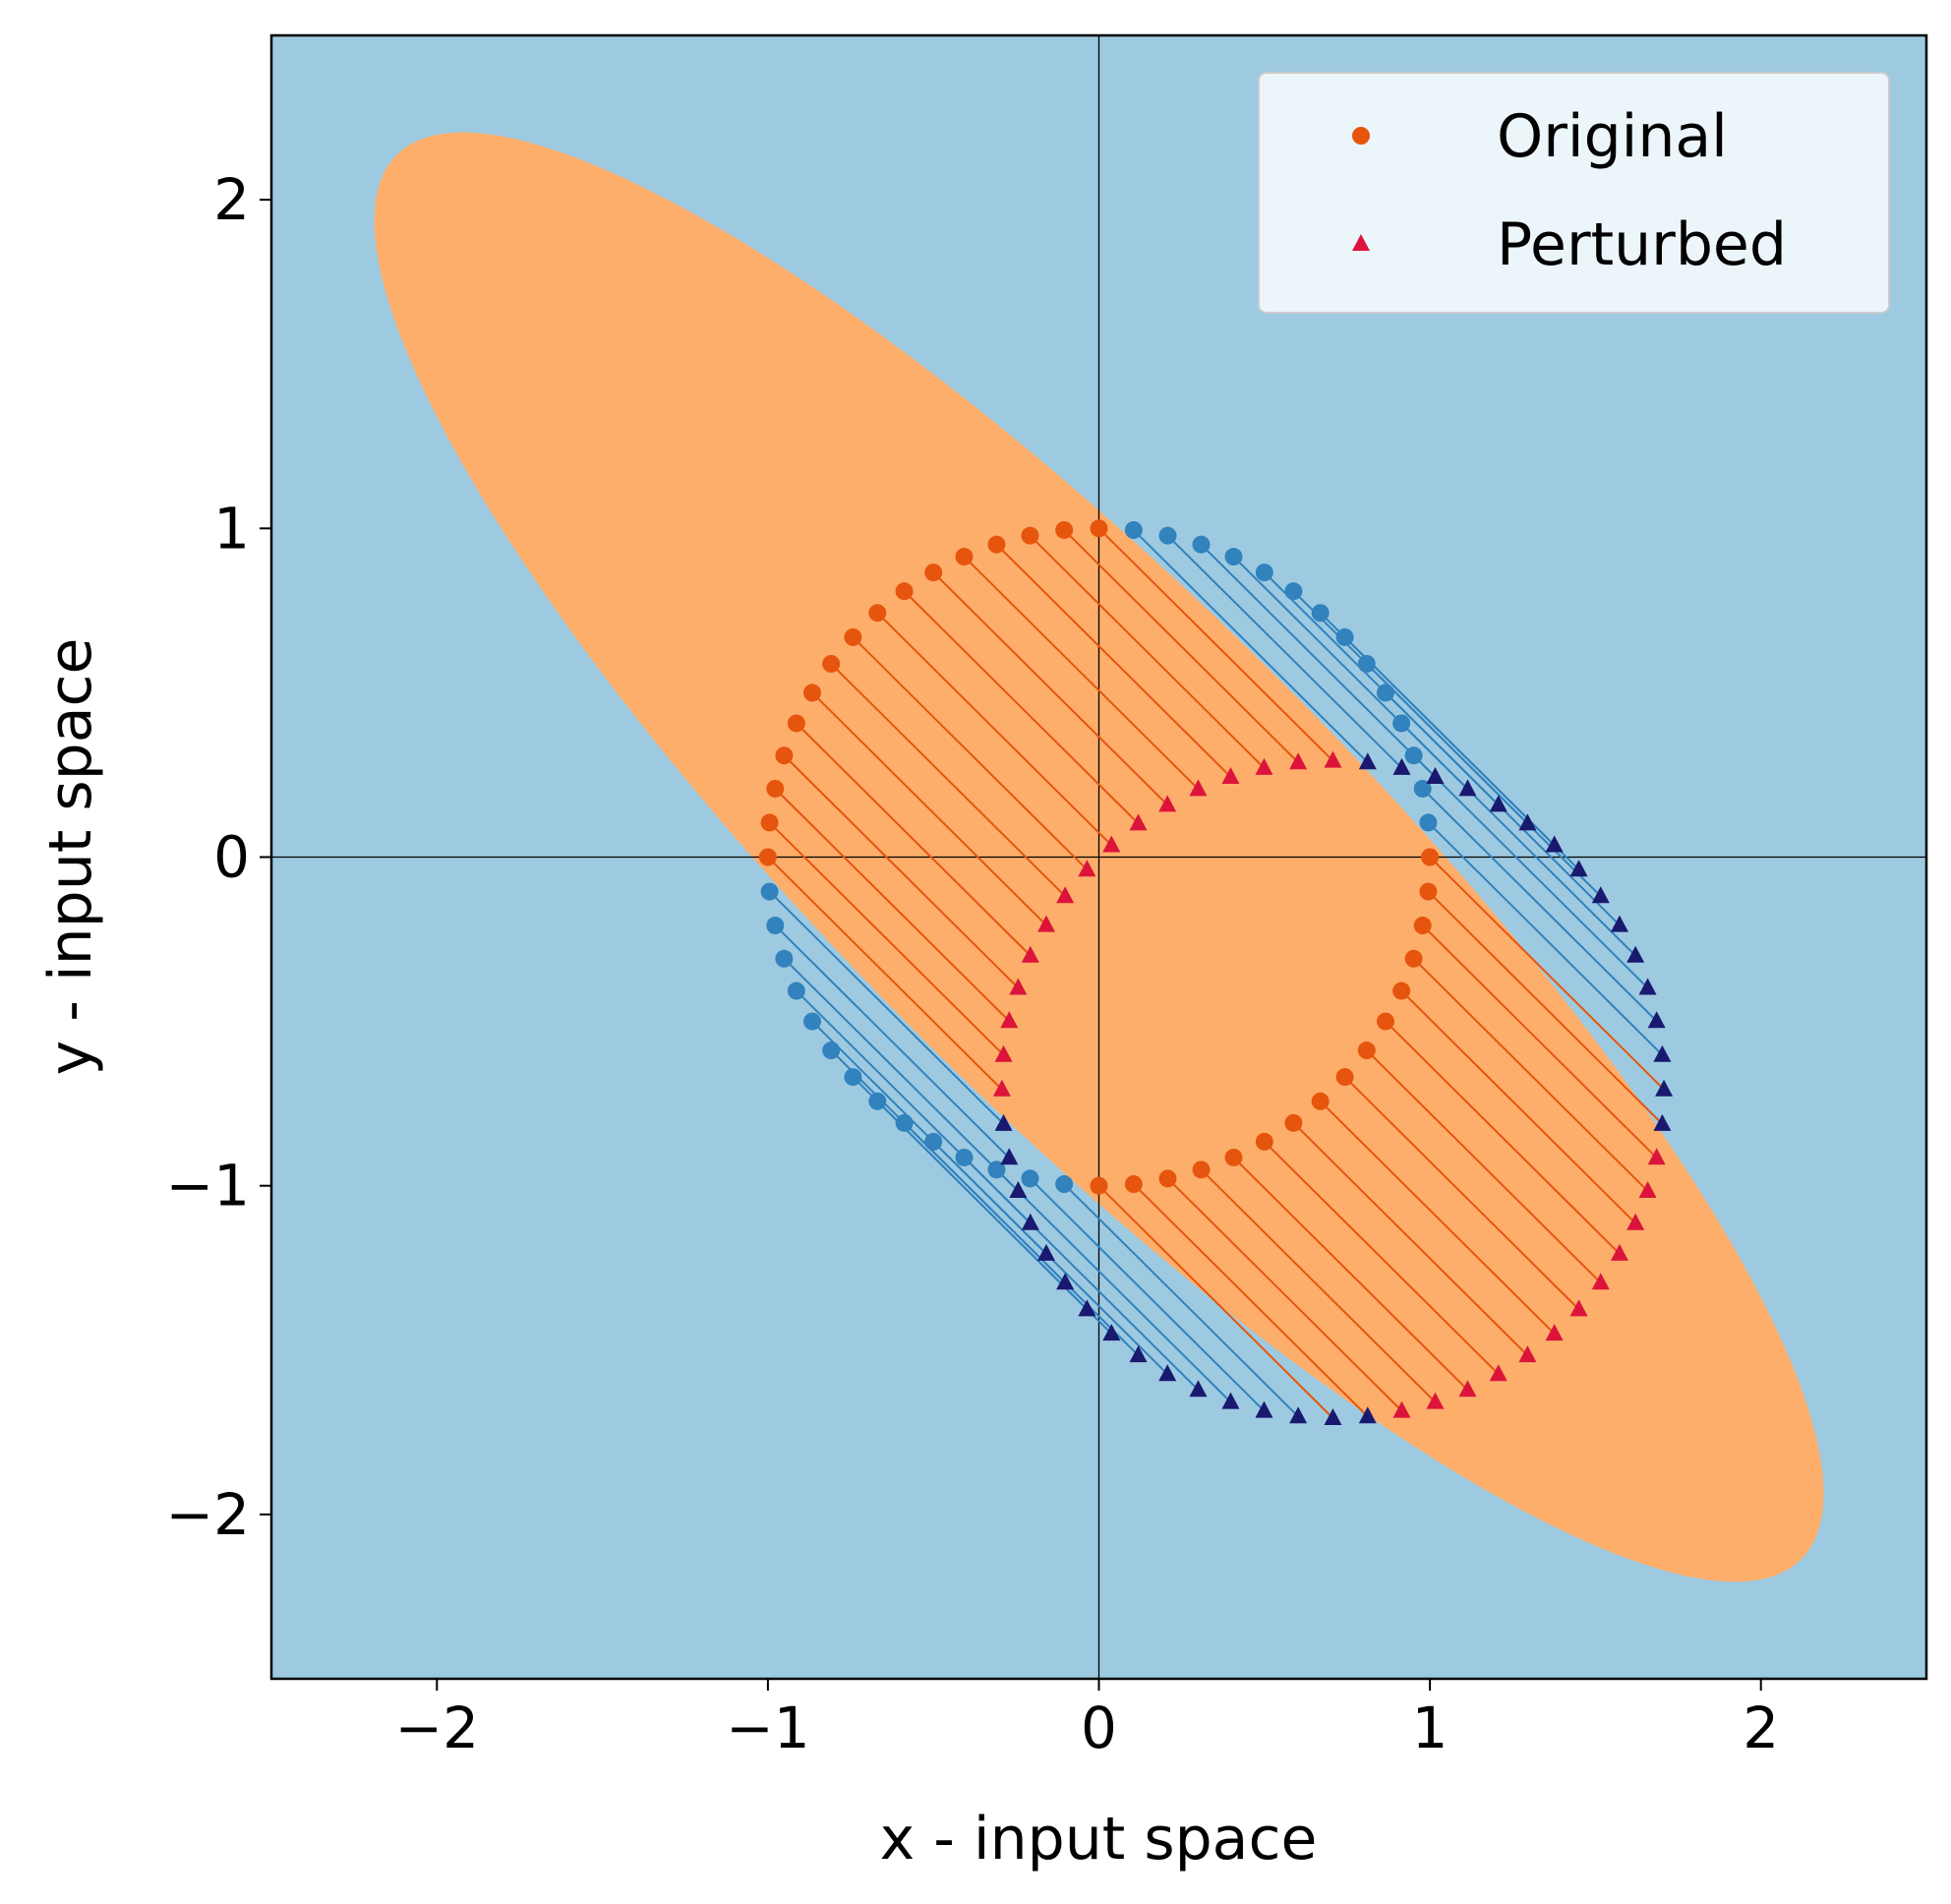  What do you see at coordinates (209, 1186) in the screenshot?
I see `y-tick-label: −1` at bounding box center [209, 1186].